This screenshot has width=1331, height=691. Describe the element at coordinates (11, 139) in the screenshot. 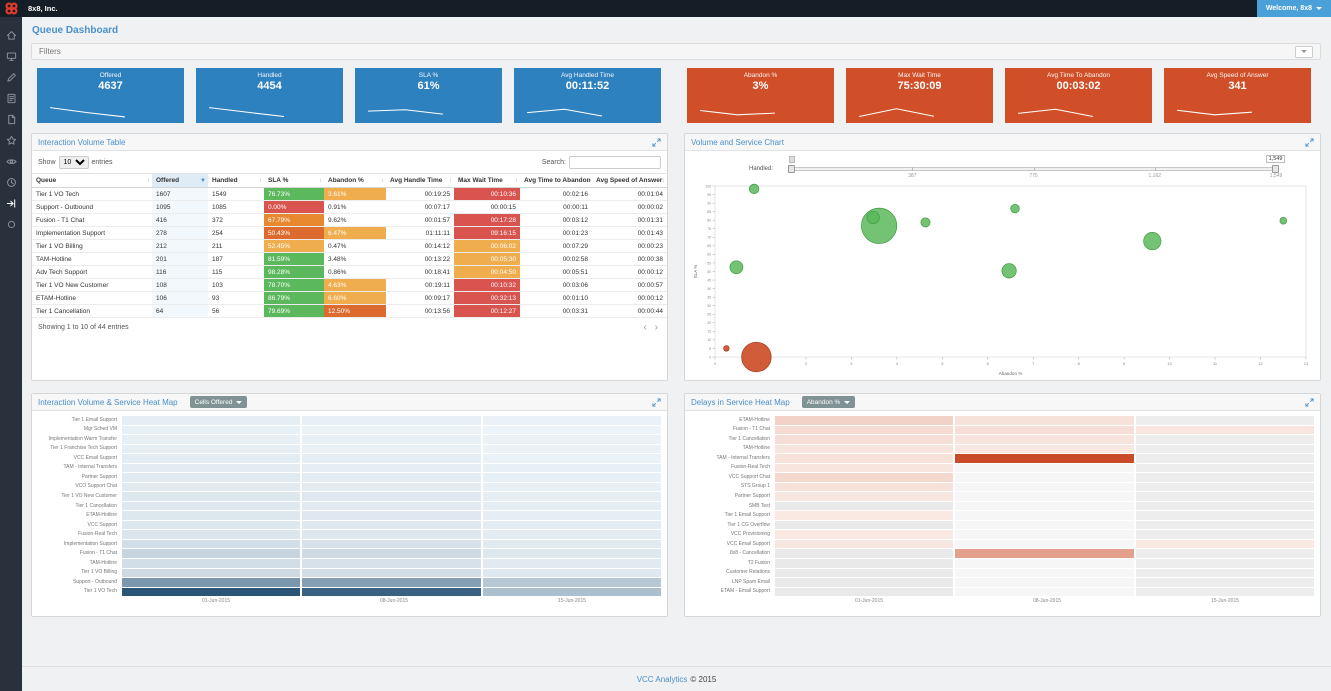

I see `star-icon` at that location.